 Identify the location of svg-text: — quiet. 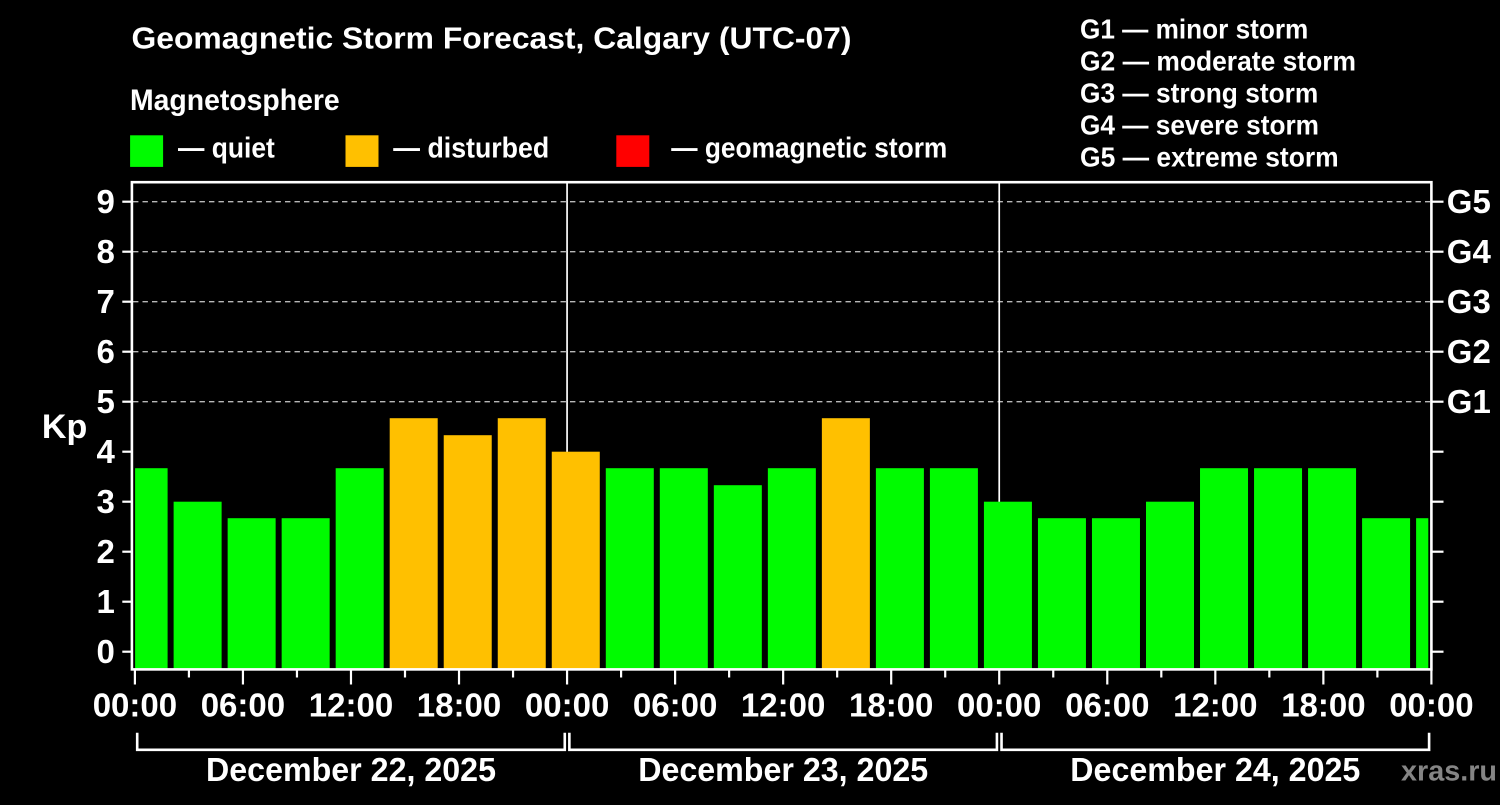
(226, 149).